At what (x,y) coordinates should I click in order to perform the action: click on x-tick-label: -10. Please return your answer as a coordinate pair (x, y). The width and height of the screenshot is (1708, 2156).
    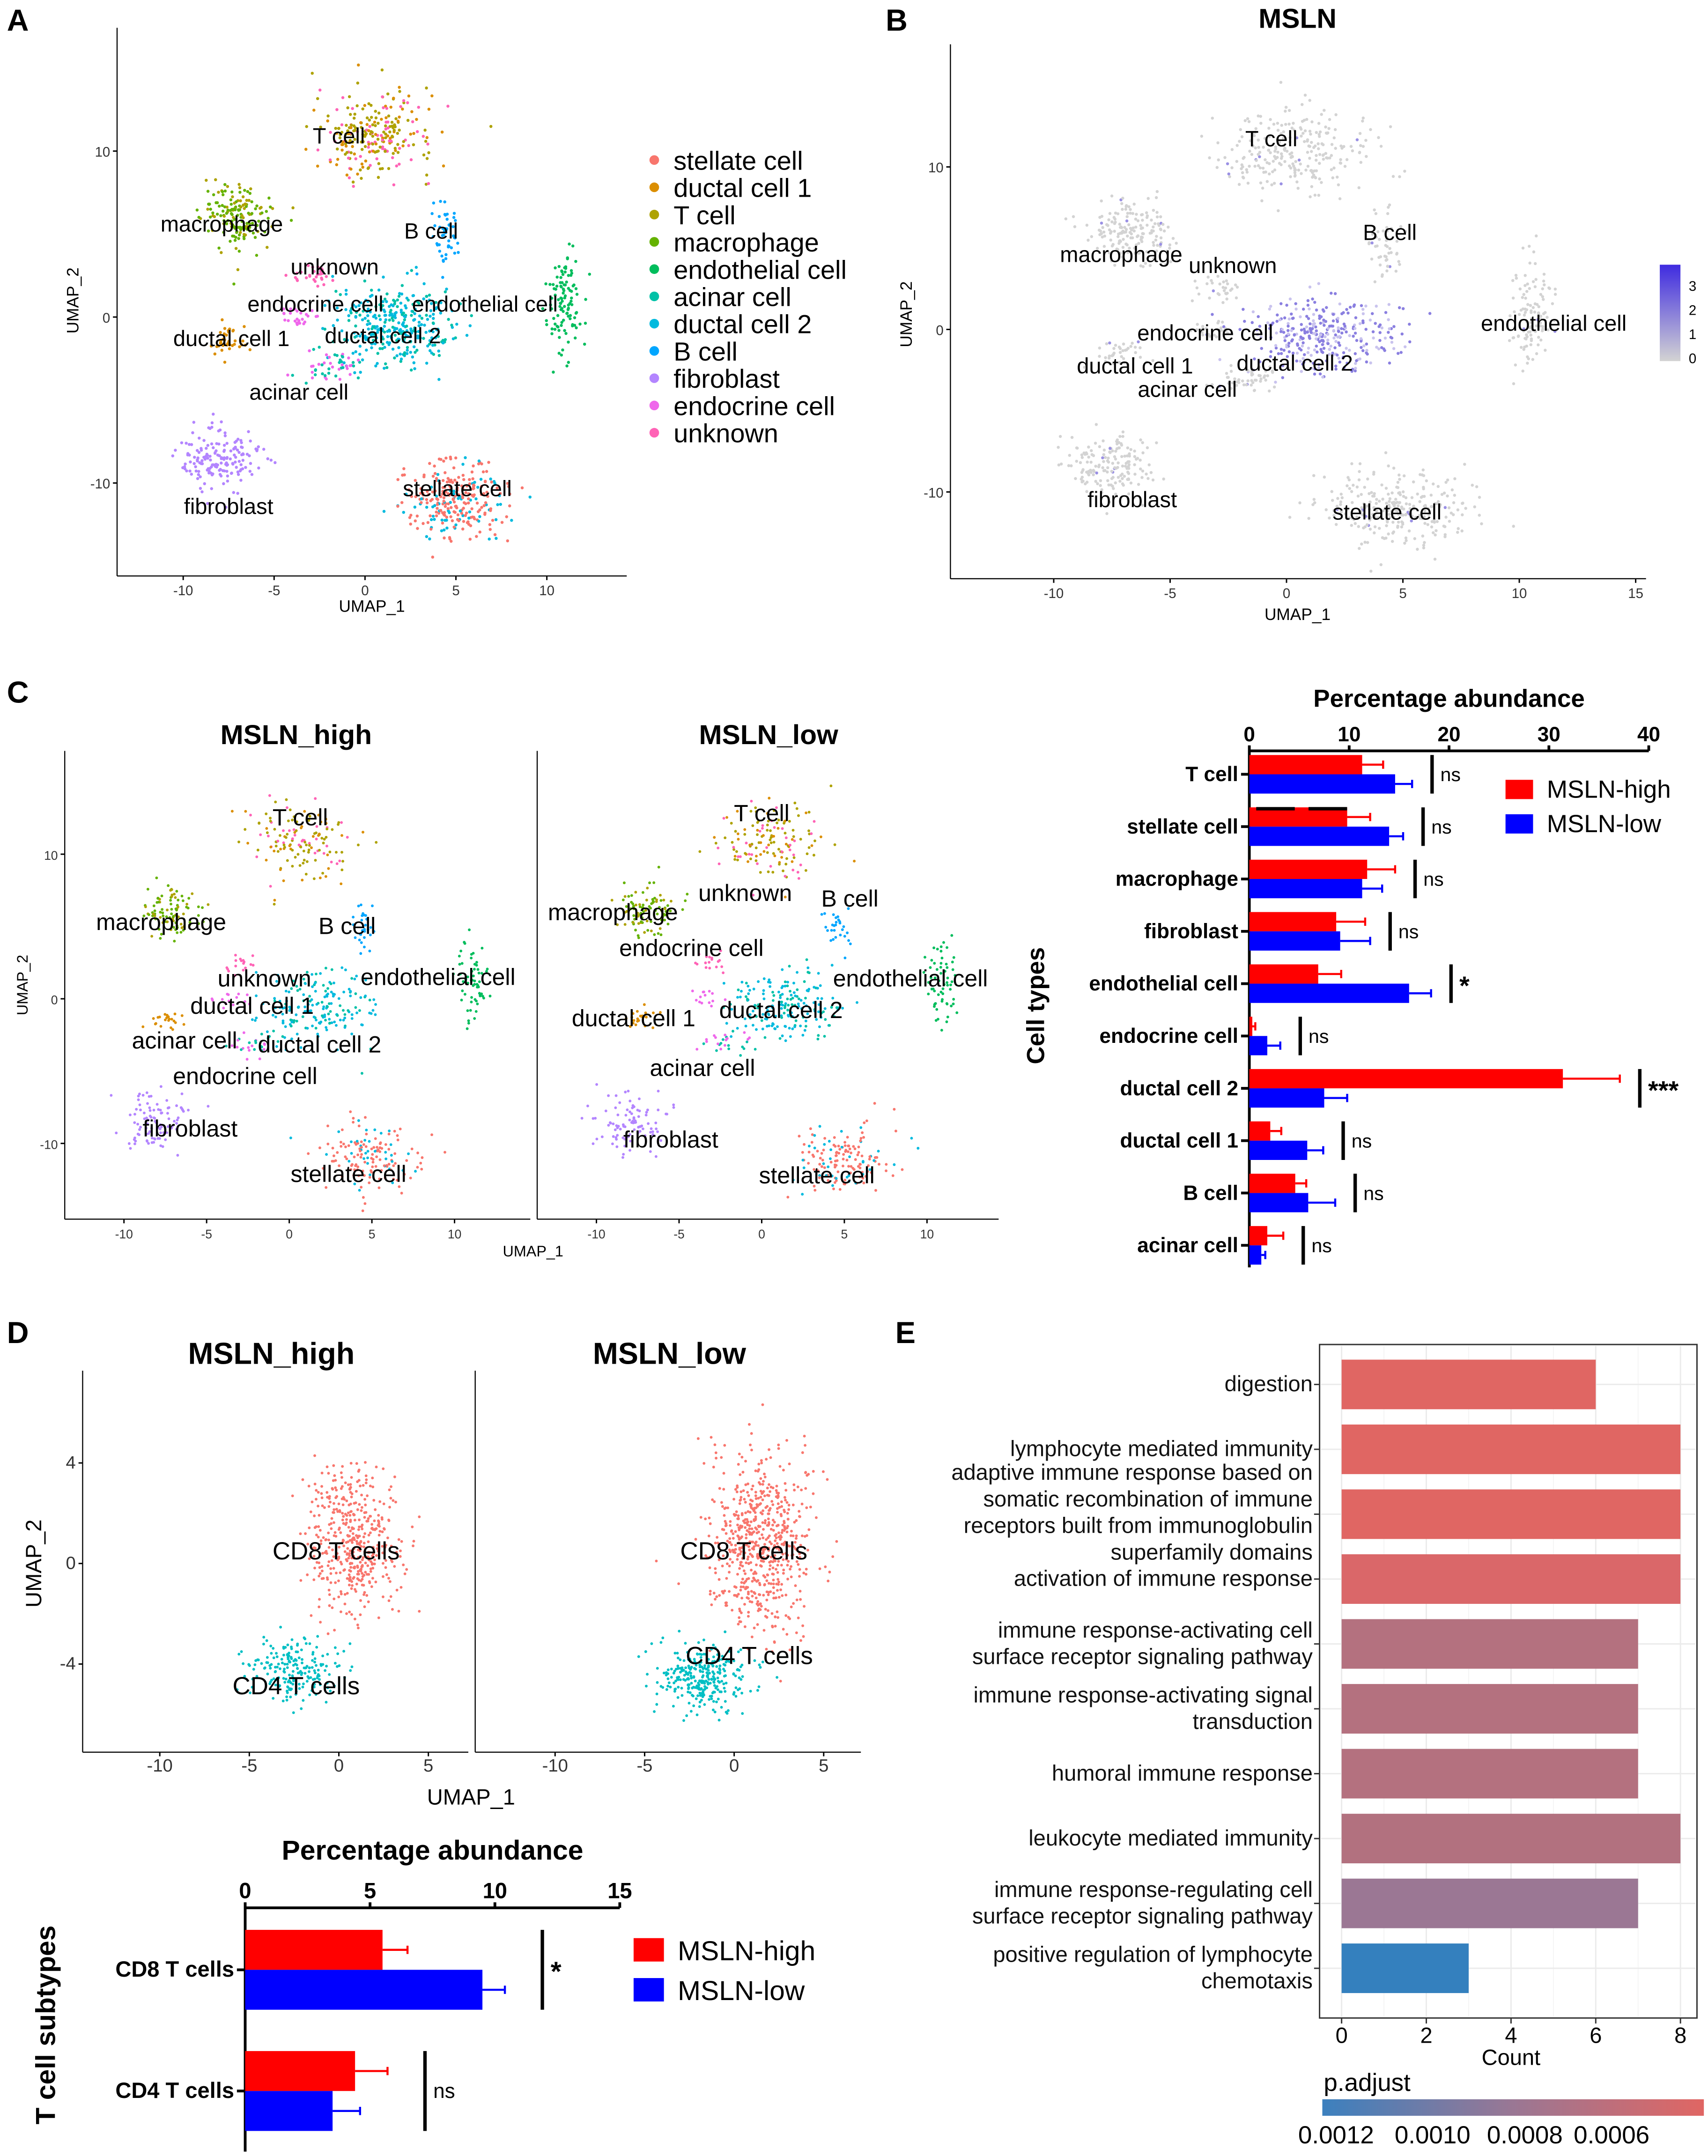
    Looking at the image, I should click on (1054, 593).